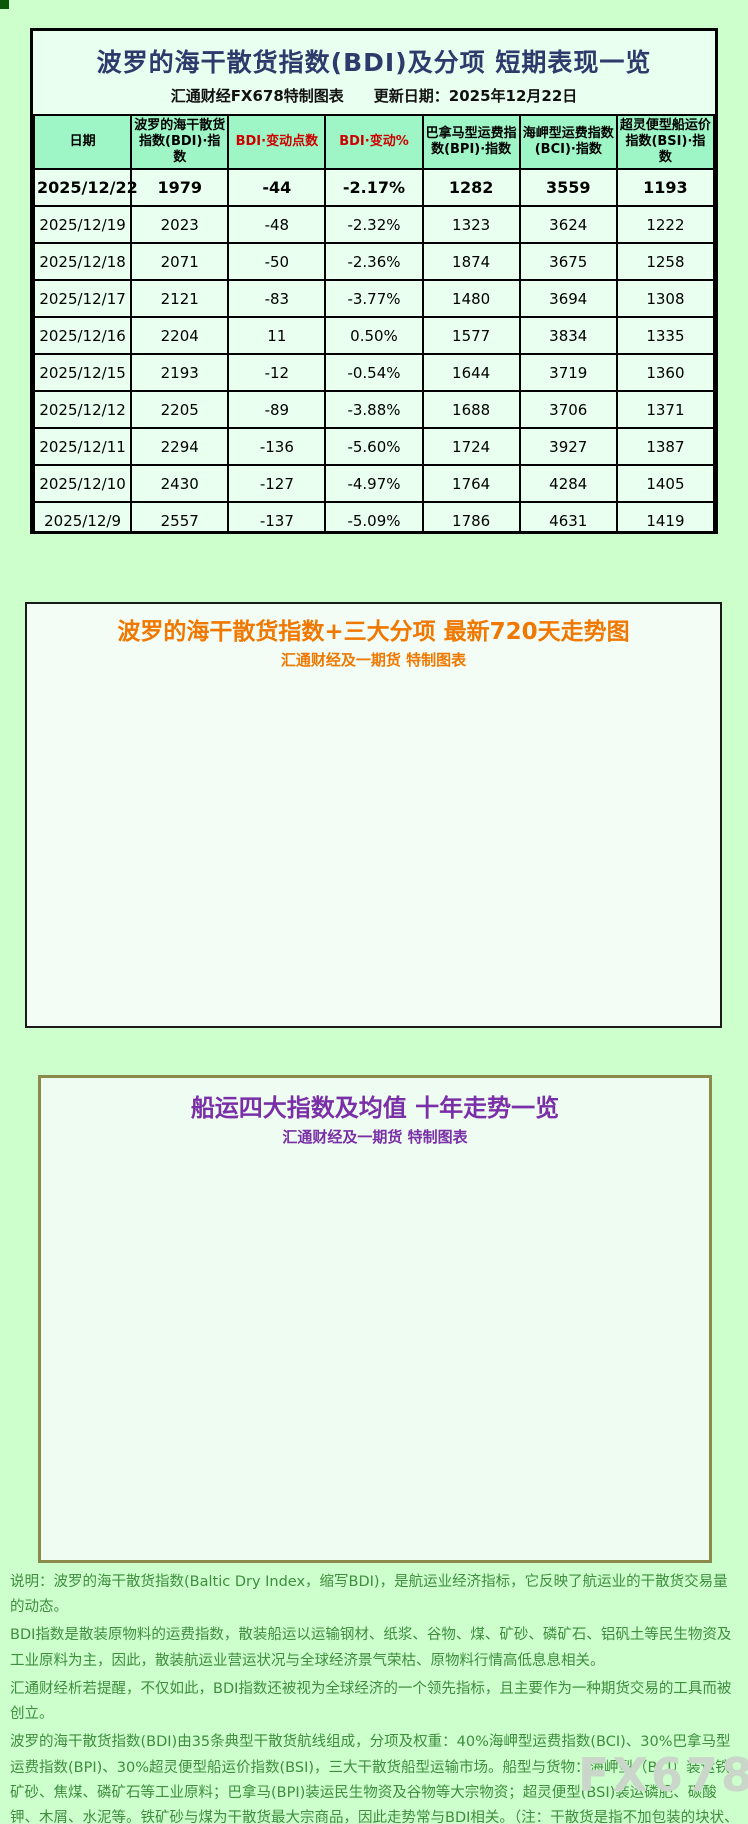 This screenshot has width=748, height=1824. I want to click on table-cell: -127, so click(277, 483).